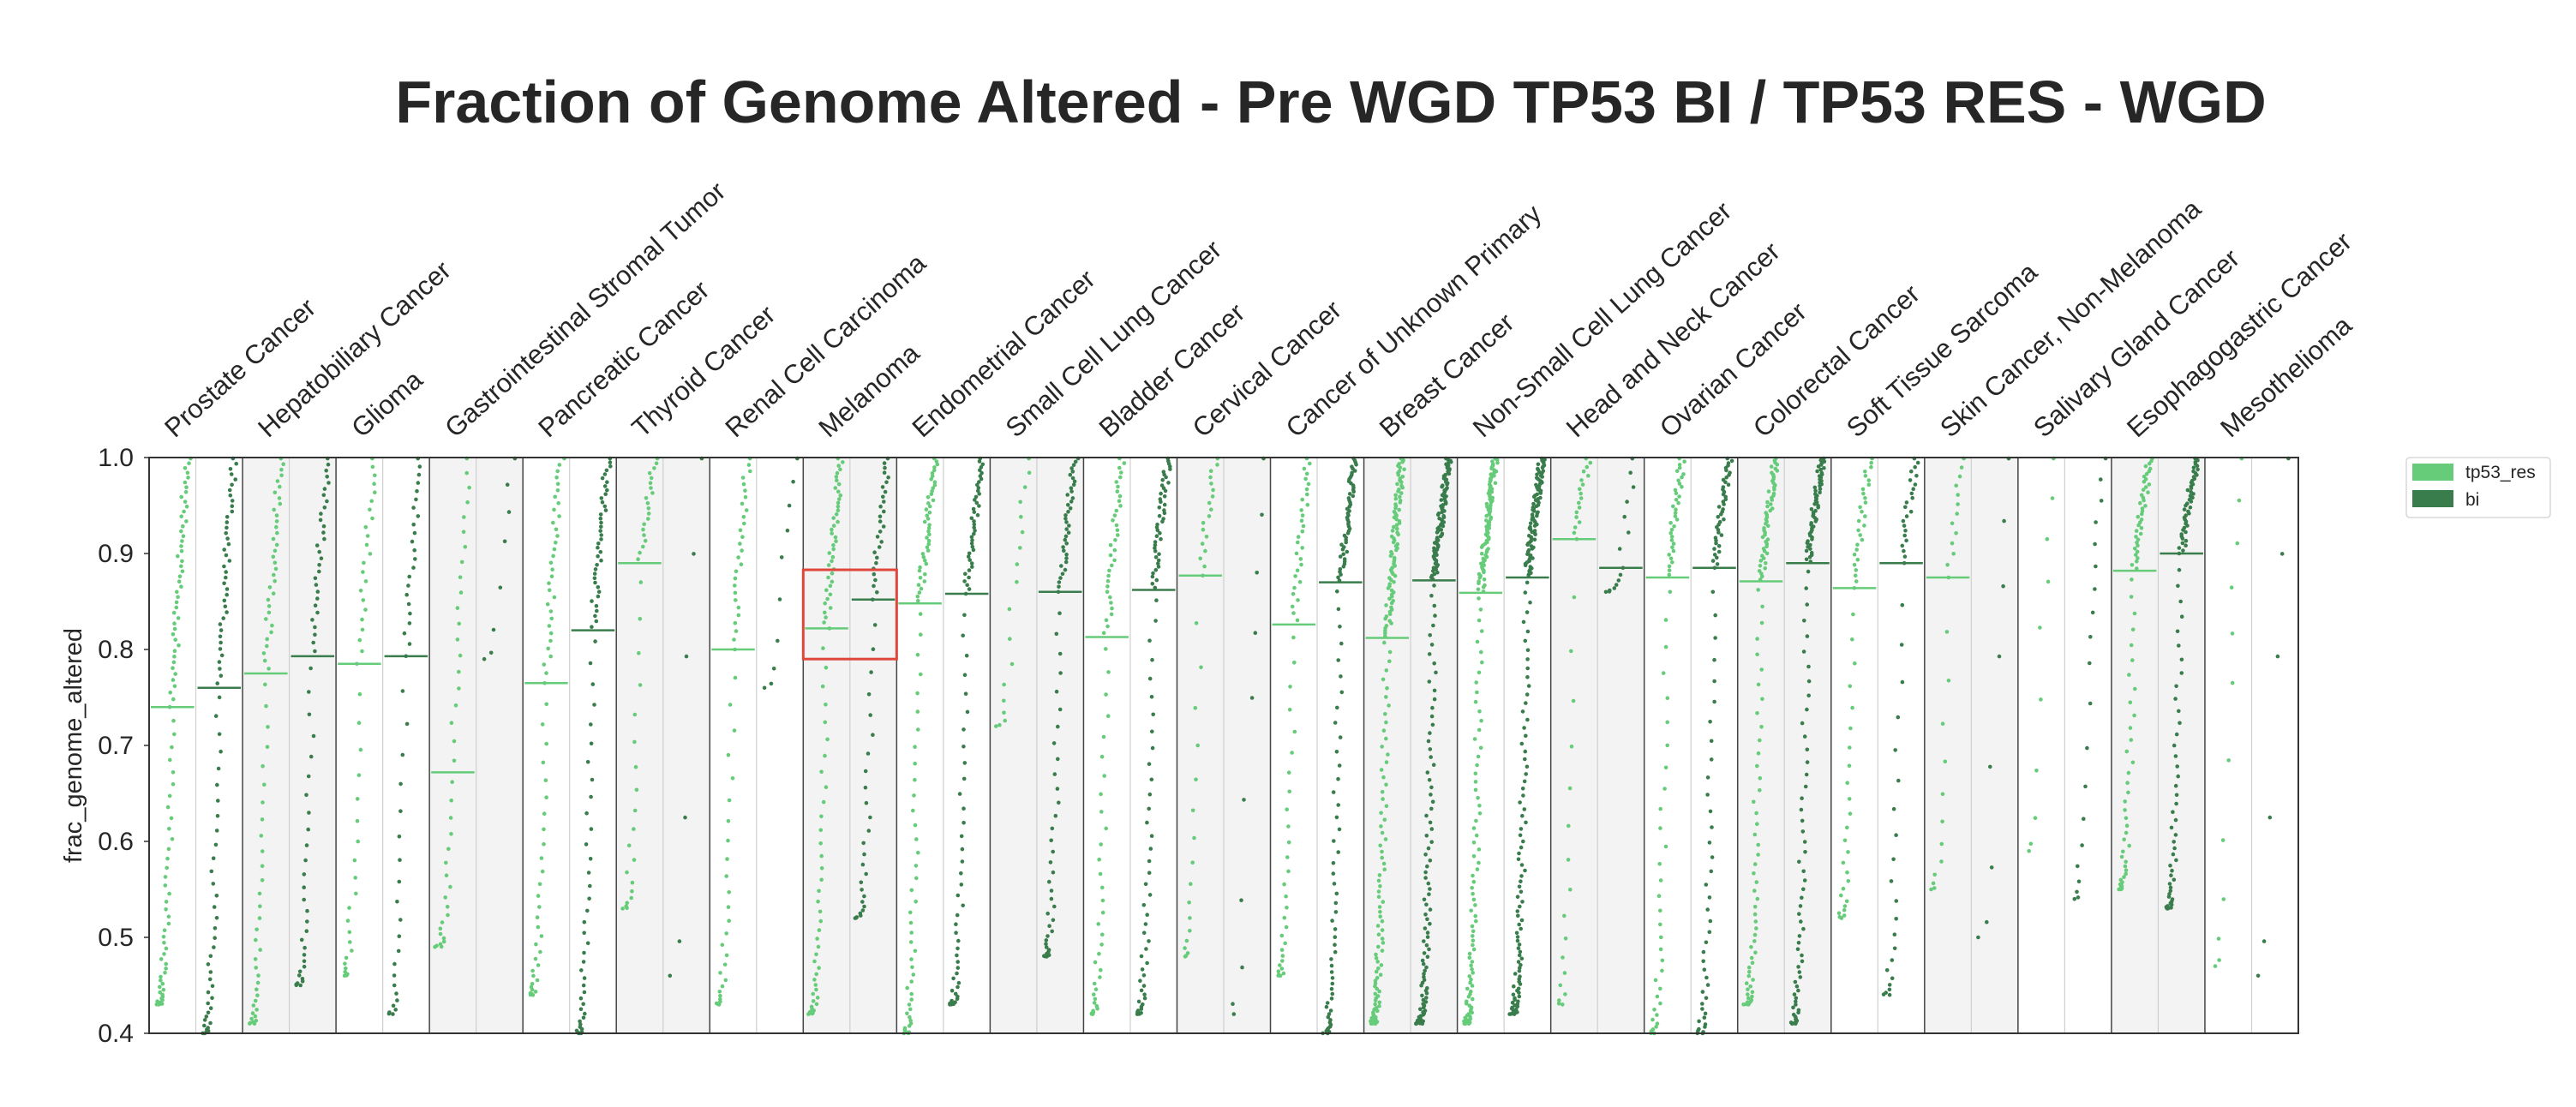 The width and height of the screenshot is (2576, 1107). Describe the element at coordinates (116, 650) in the screenshot. I see `y-tick-label: 0.8` at that location.